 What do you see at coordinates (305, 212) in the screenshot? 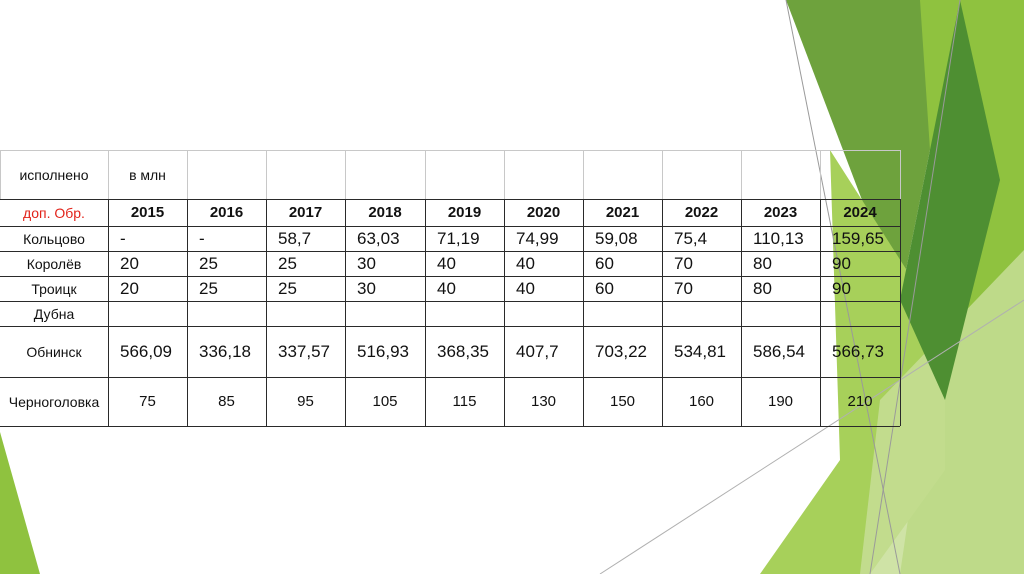
I see `year-header-2017: 2017` at bounding box center [305, 212].